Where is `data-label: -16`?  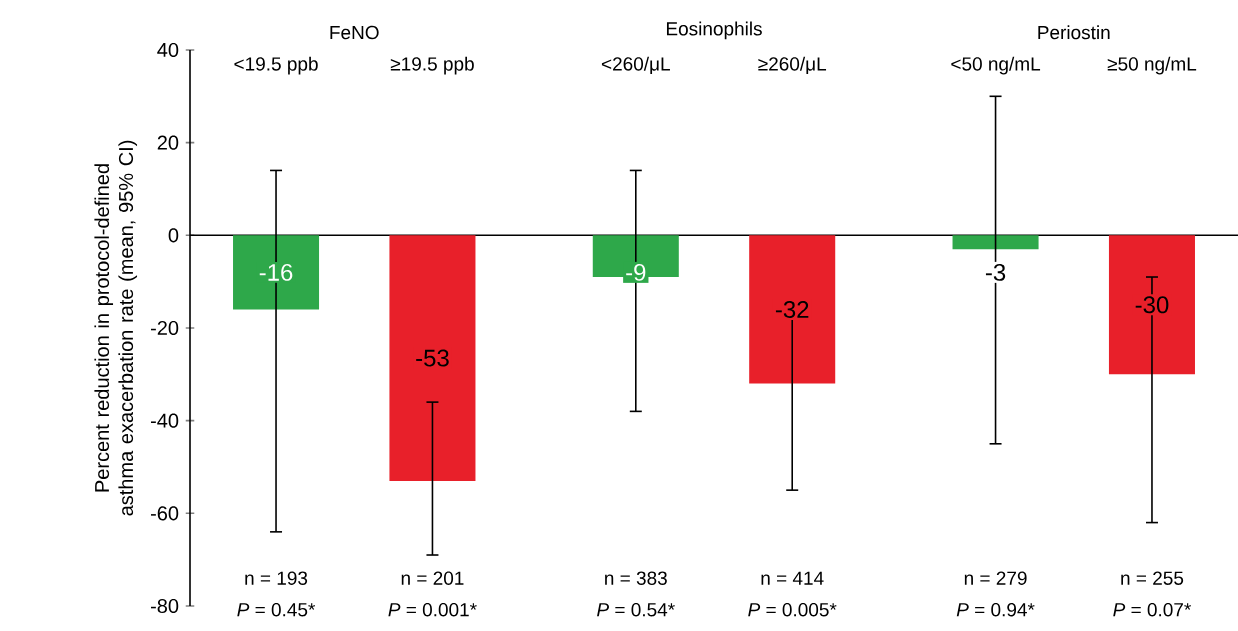 data-label: -16 is located at coordinates (276, 272).